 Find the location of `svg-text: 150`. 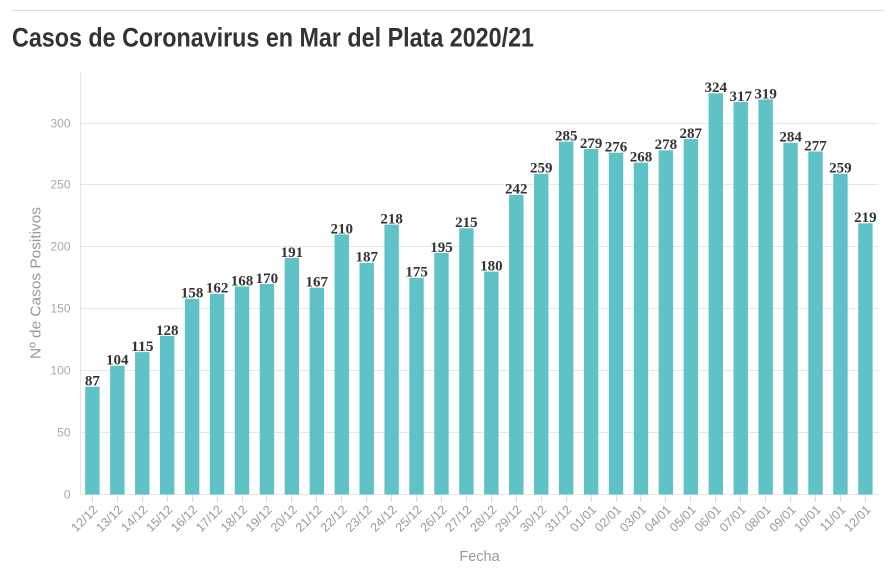

svg-text: 150 is located at coordinates (60, 309).